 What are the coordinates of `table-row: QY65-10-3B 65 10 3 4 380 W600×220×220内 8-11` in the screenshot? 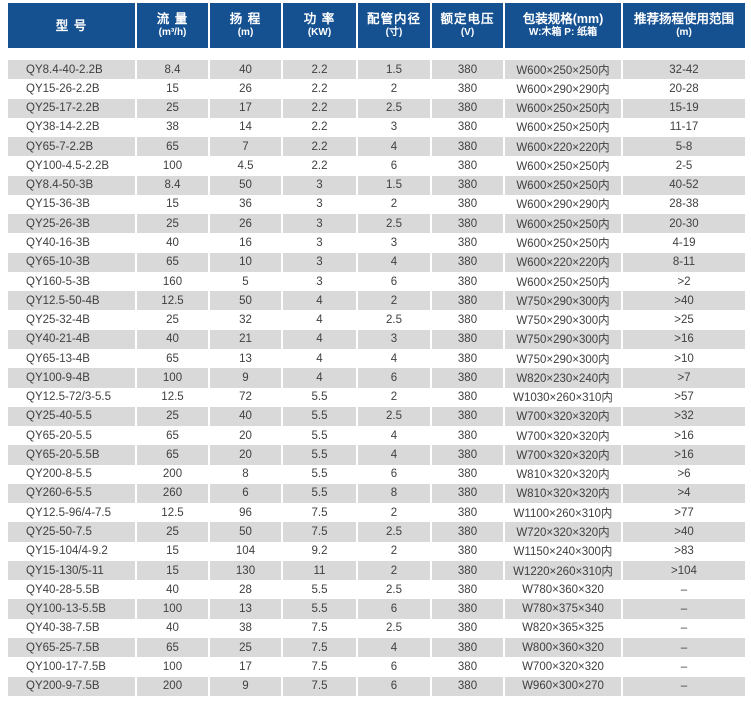 It's located at (376, 262).